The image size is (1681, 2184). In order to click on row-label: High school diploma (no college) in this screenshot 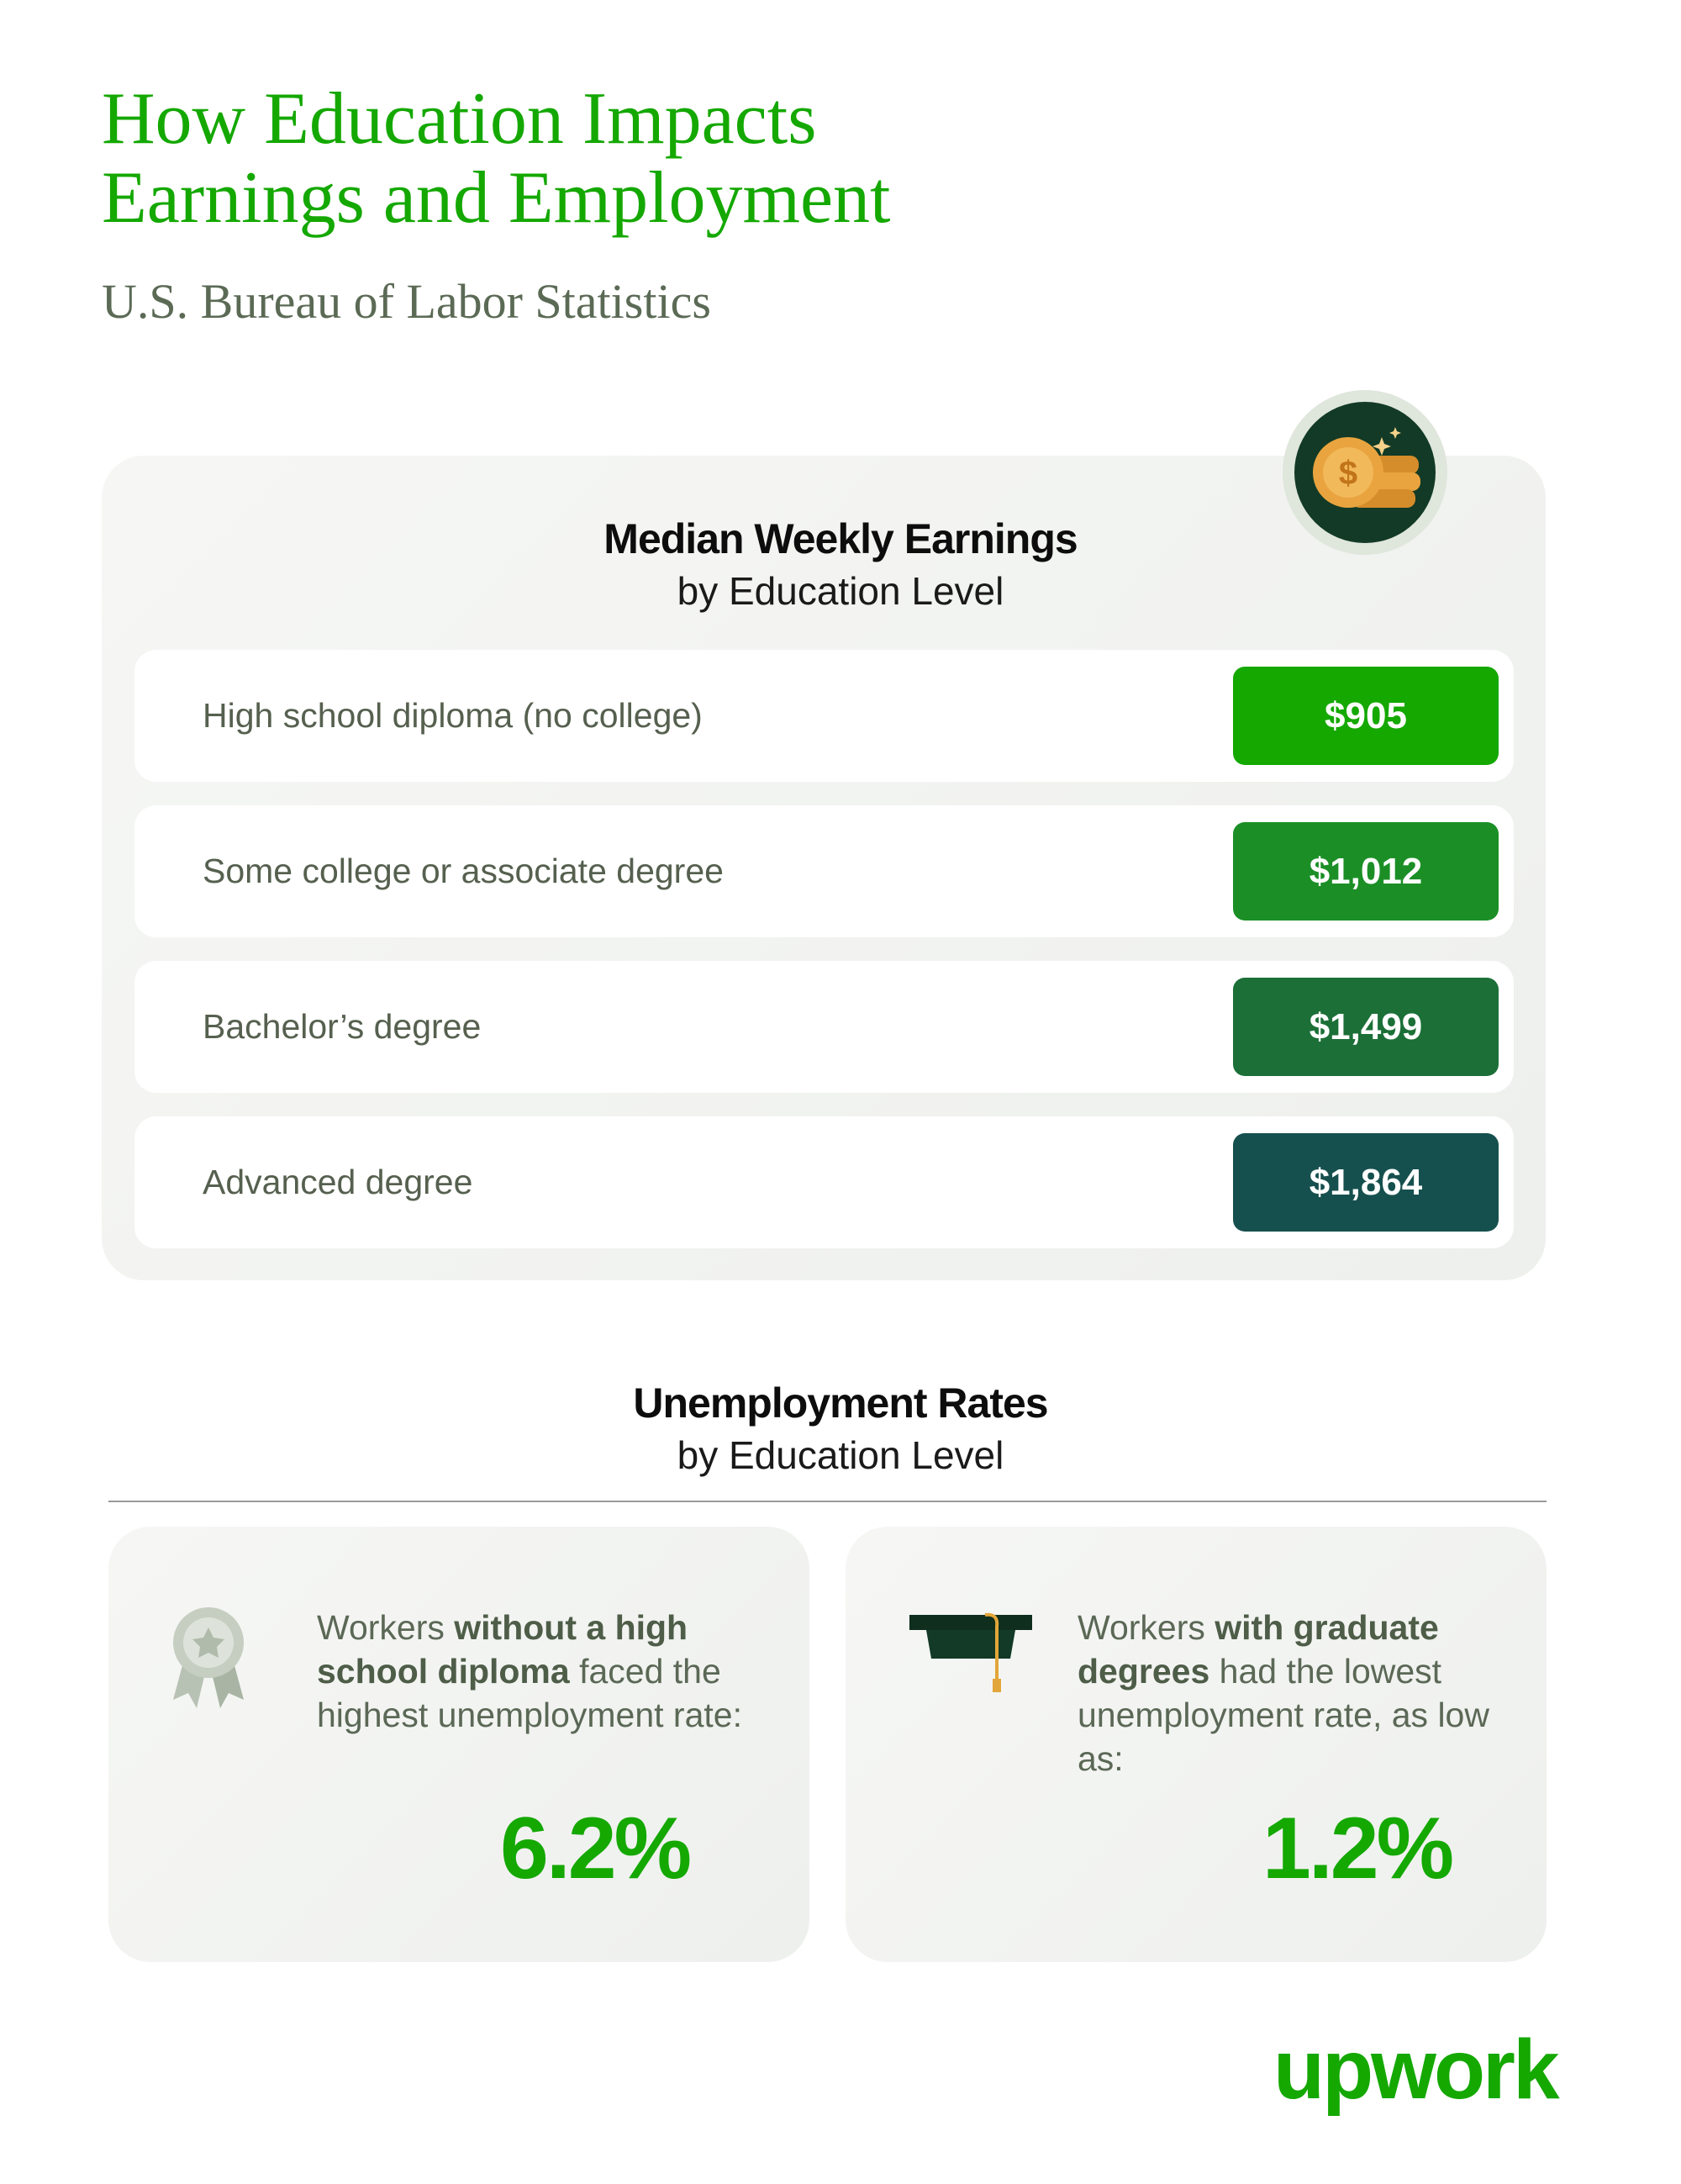, I will do `click(453, 715)`.